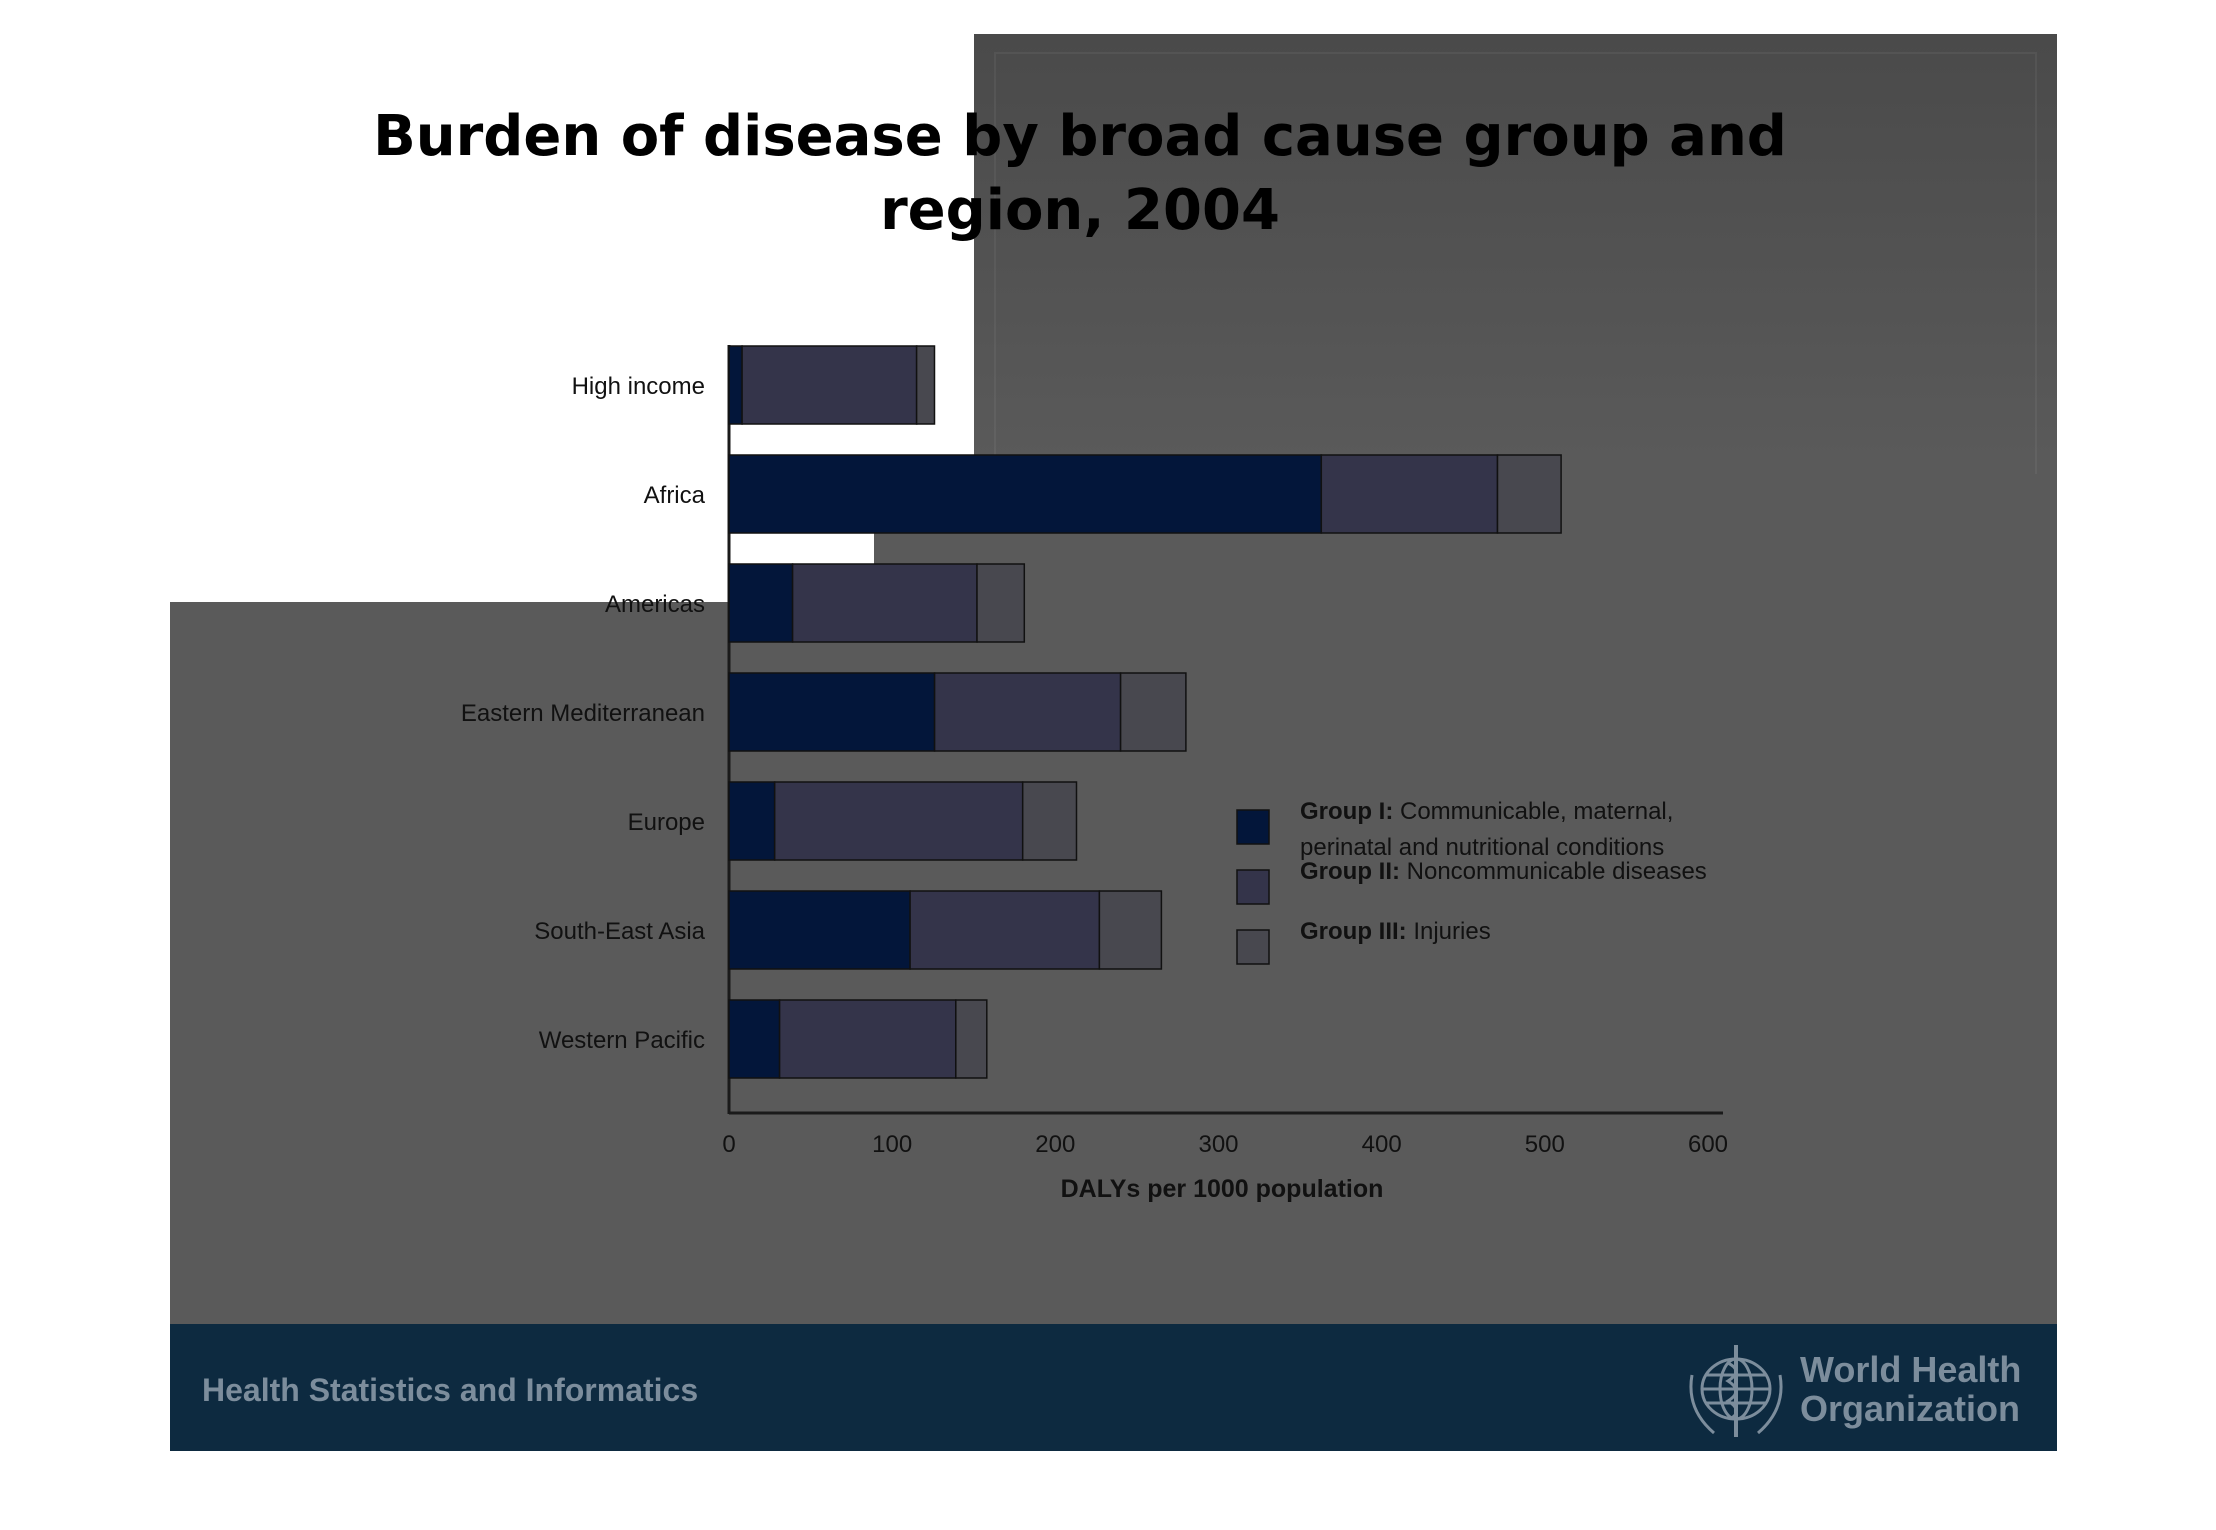 The width and height of the screenshot is (2216, 1530). Describe the element at coordinates (1382, 1144) in the screenshot. I see `x-tick-400: 400` at that location.